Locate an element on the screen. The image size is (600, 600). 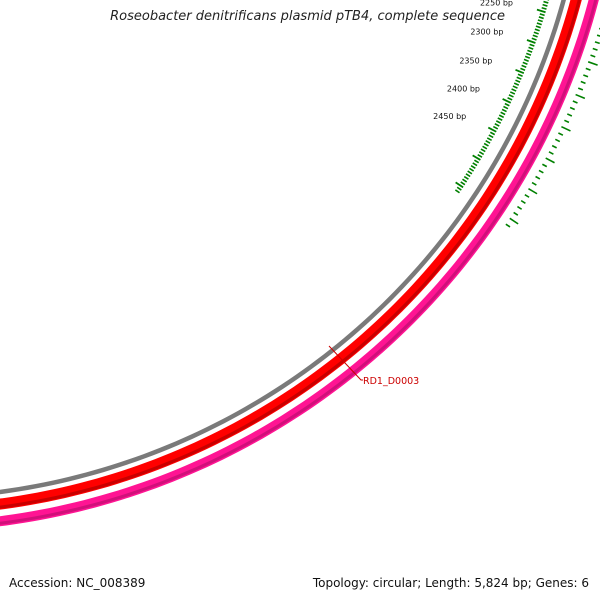
feature-callout: RD1_D0003 is located at coordinates (373, 366).